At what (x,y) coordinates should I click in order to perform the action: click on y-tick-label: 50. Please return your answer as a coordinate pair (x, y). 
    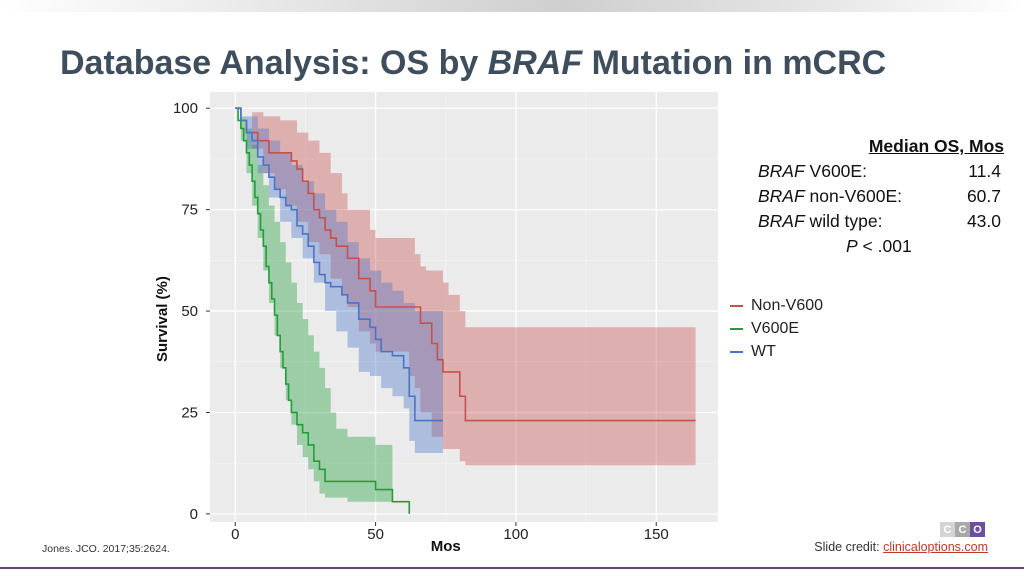
    Looking at the image, I should click on (189, 311).